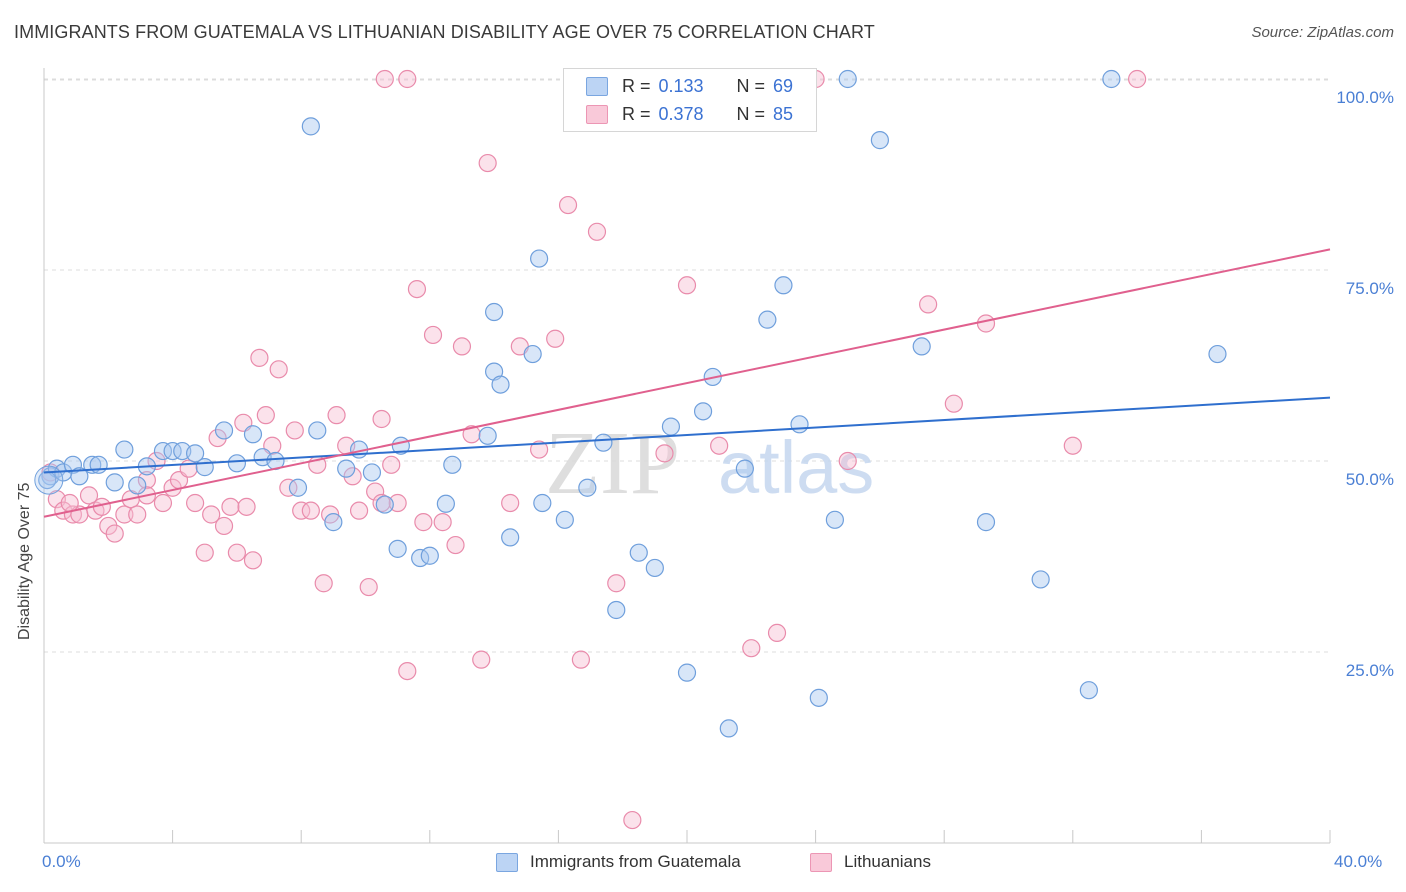  Describe the element at coordinates (636, 85) in the screenshot. I see `legend-r-label: R =` at that location.